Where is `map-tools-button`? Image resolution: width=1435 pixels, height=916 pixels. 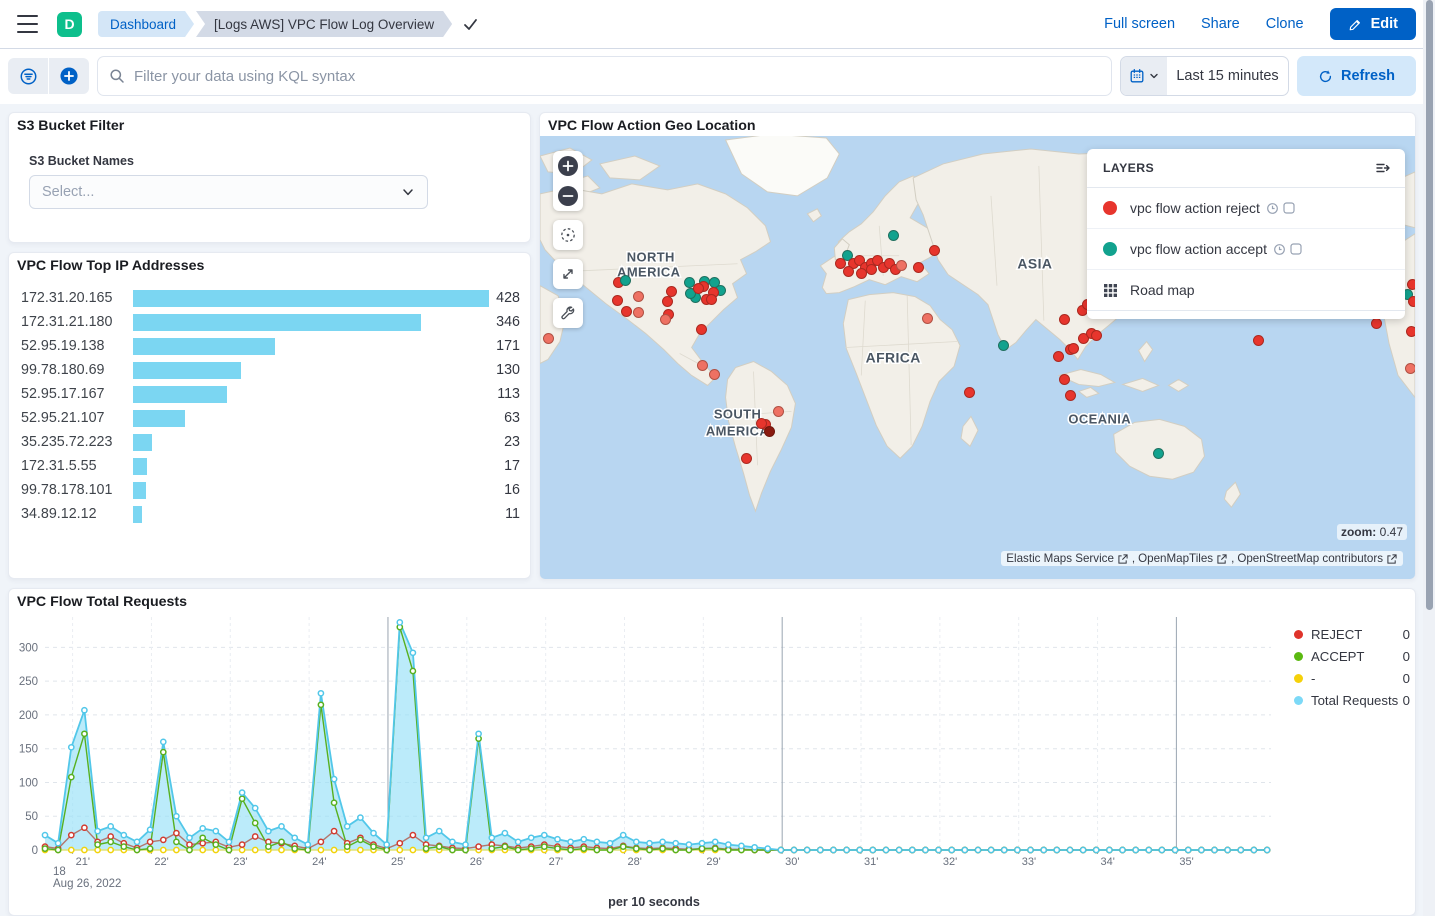
map-tools-button is located at coordinates (568, 313).